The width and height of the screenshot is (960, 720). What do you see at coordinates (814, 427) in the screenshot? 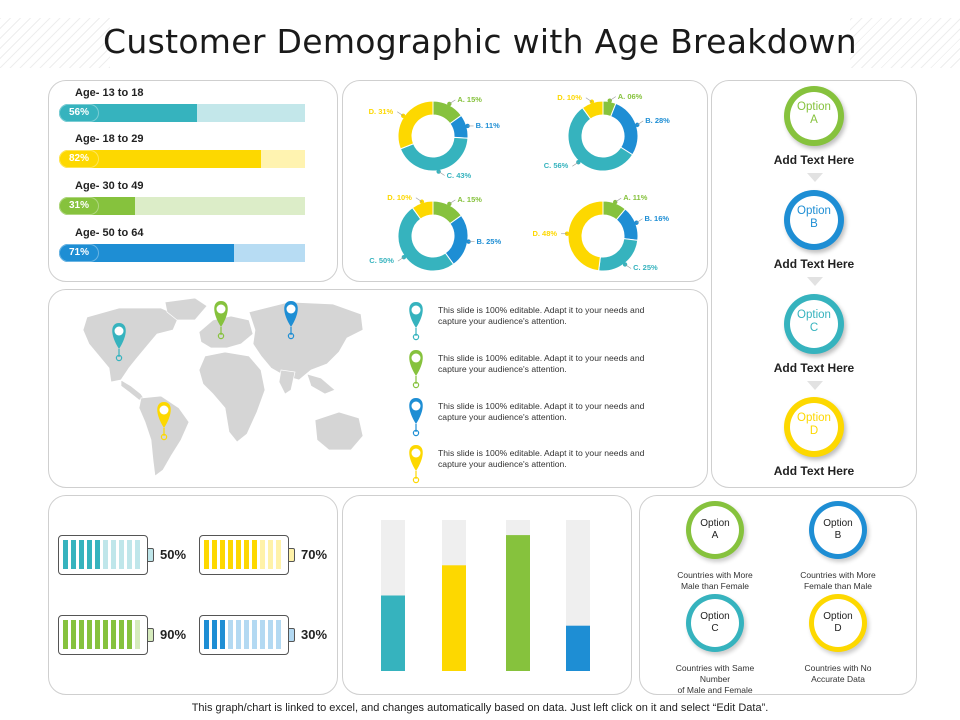
I see `flow-option-label: Option D` at bounding box center [814, 427].